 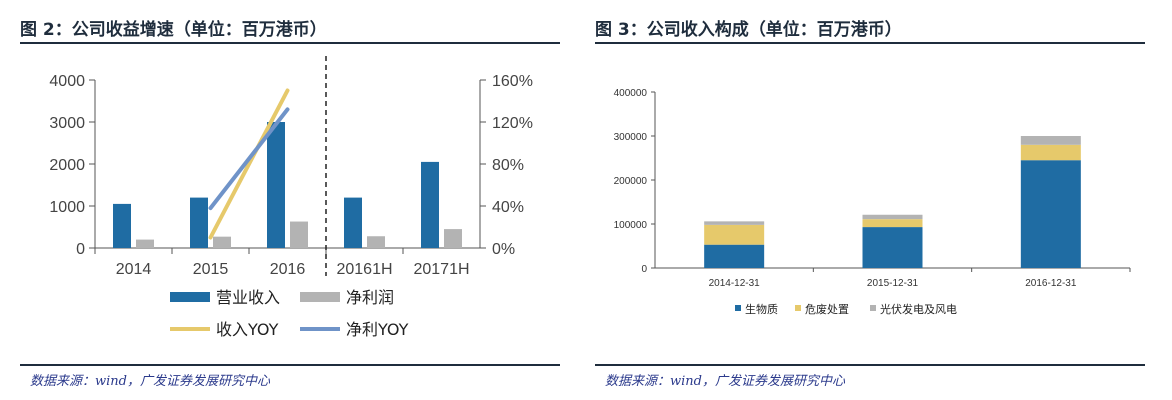 I want to click on x-tick-label: 2014, so click(x=134, y=269).